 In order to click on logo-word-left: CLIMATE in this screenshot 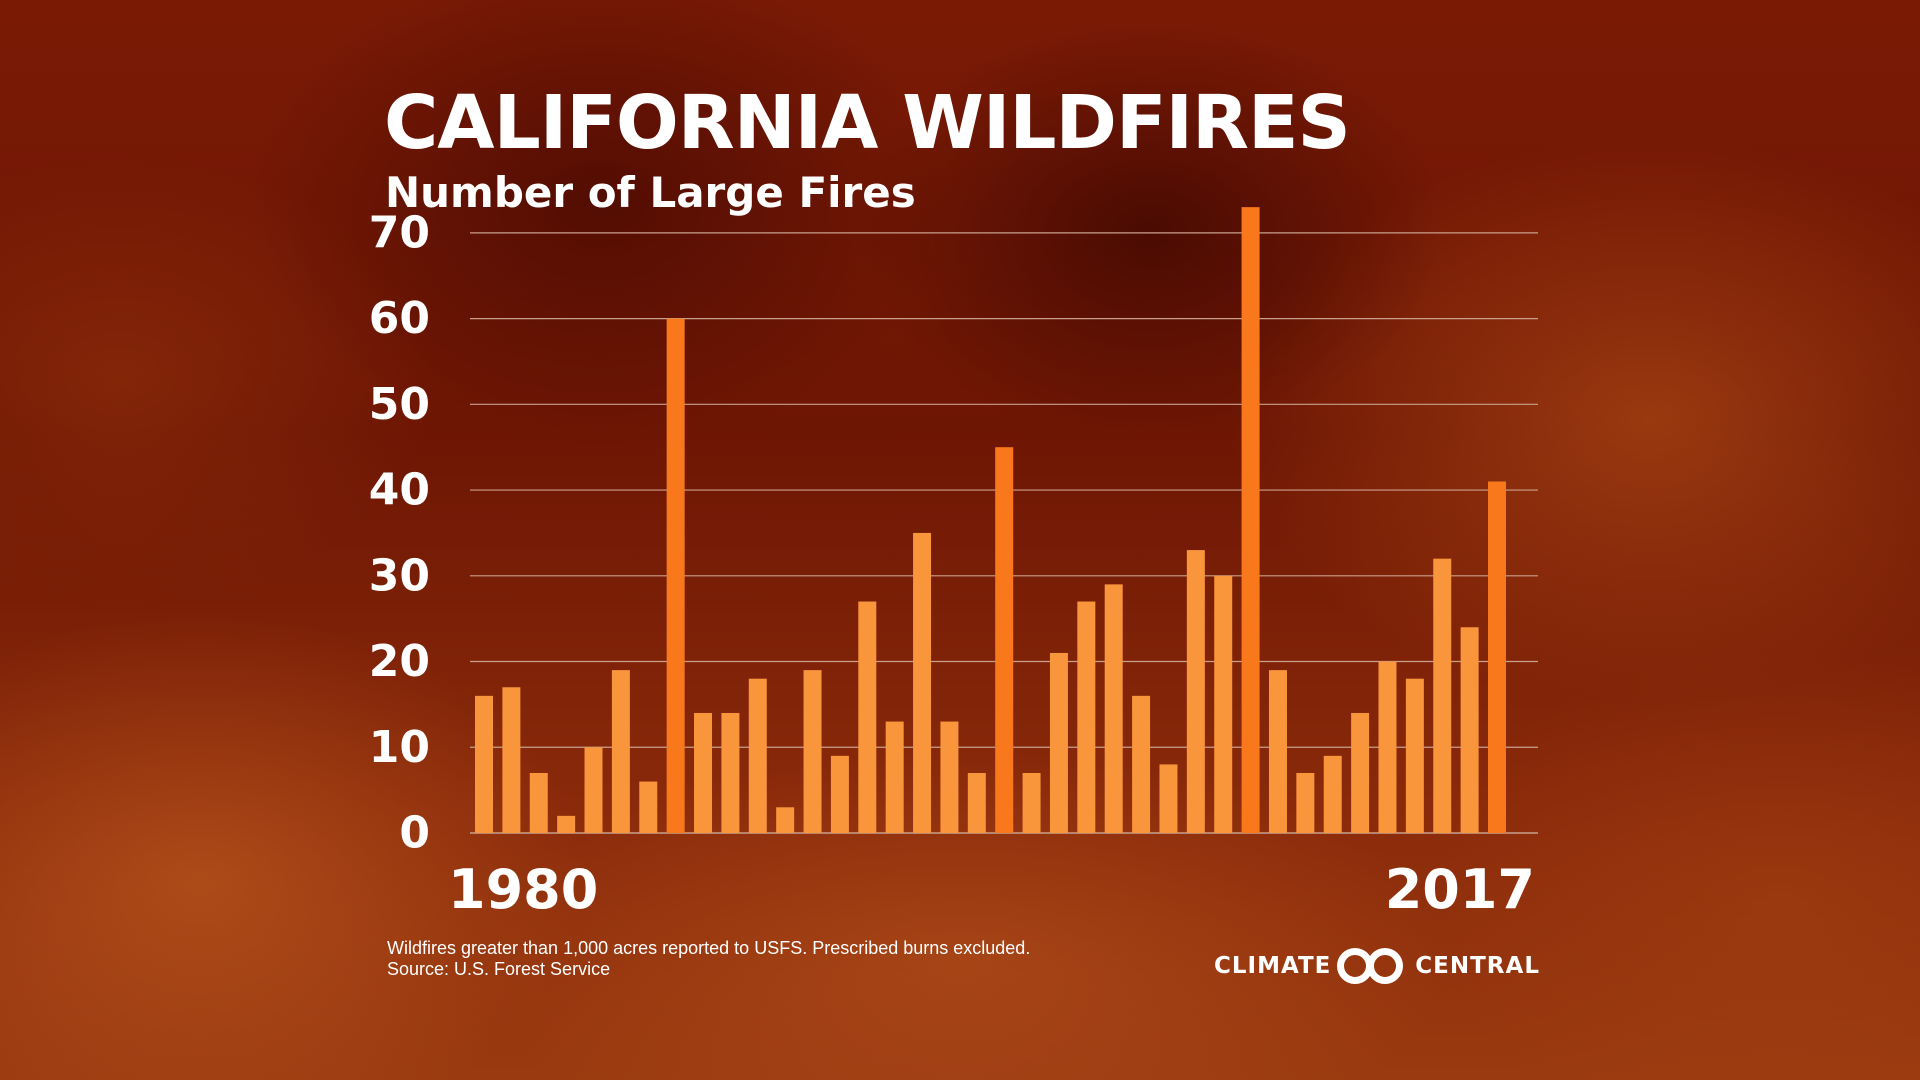, I will do `click(1273, 966)`.